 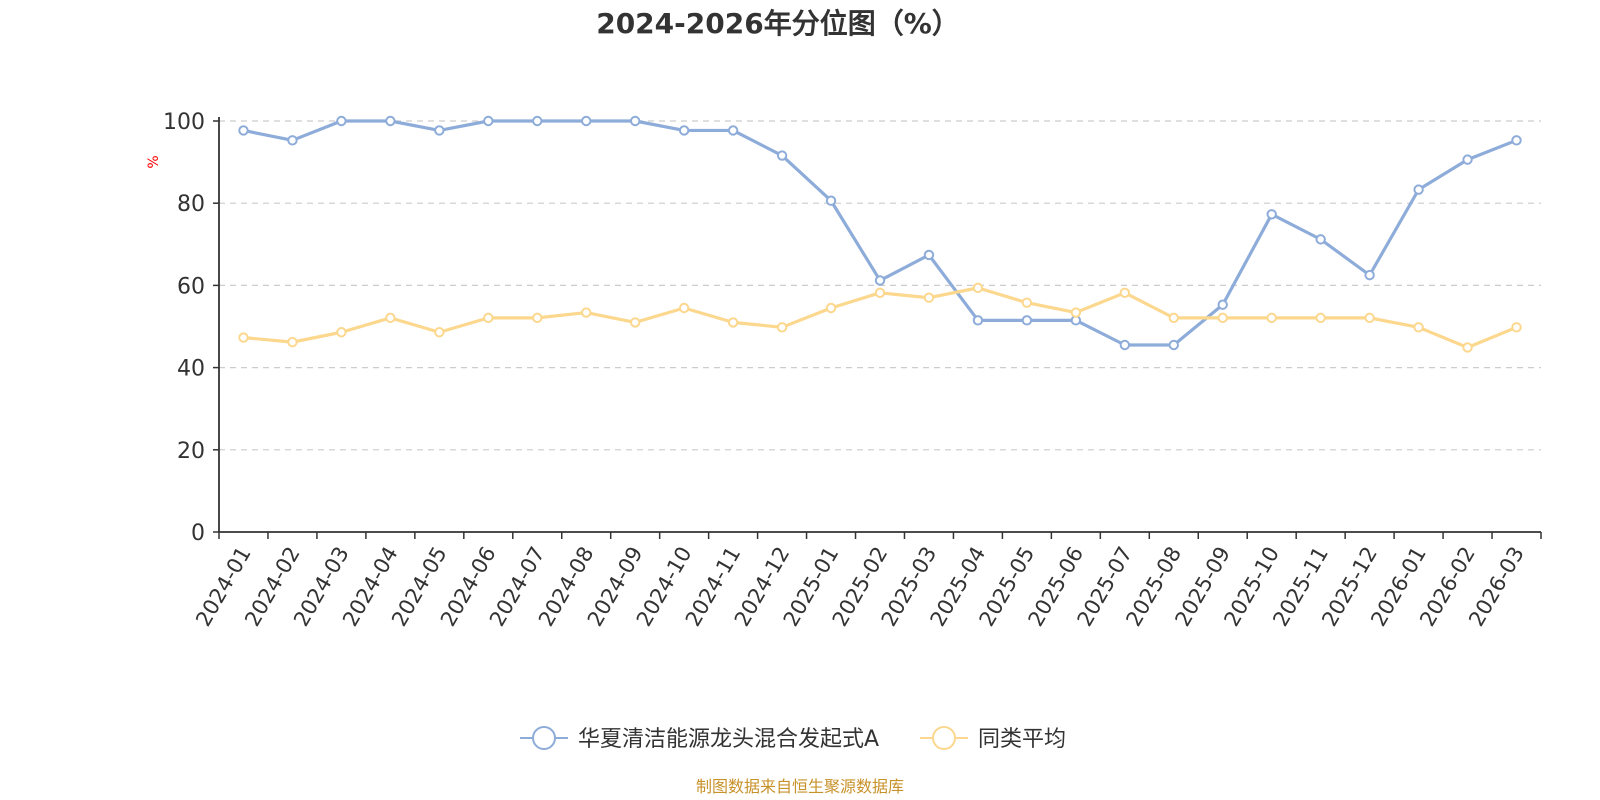 I want to click on y-axis-unit-label: %, so click(x=154, y=161).